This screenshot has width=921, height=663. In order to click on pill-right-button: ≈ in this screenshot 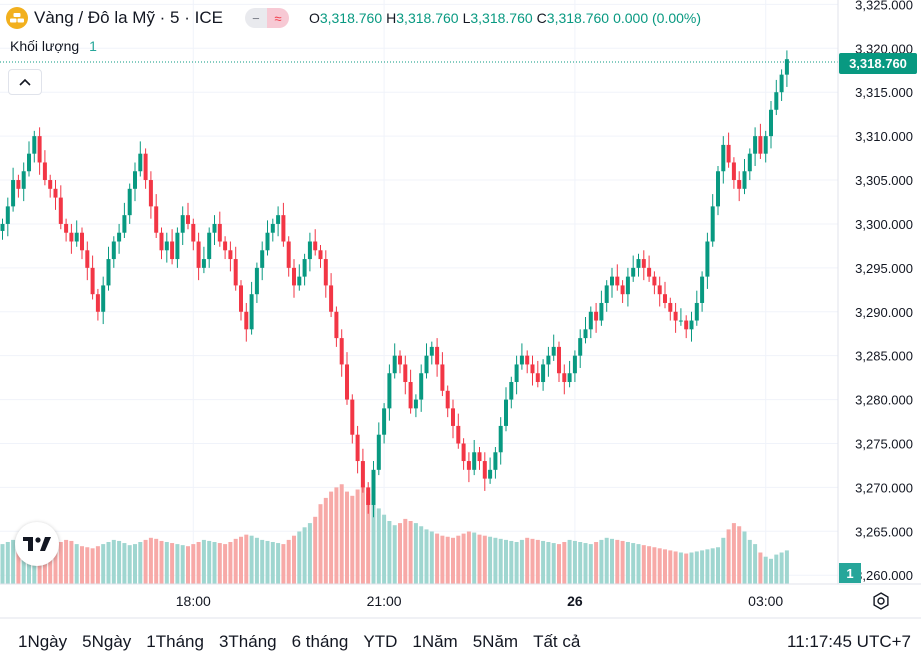, I will do `click(277, 18)`.